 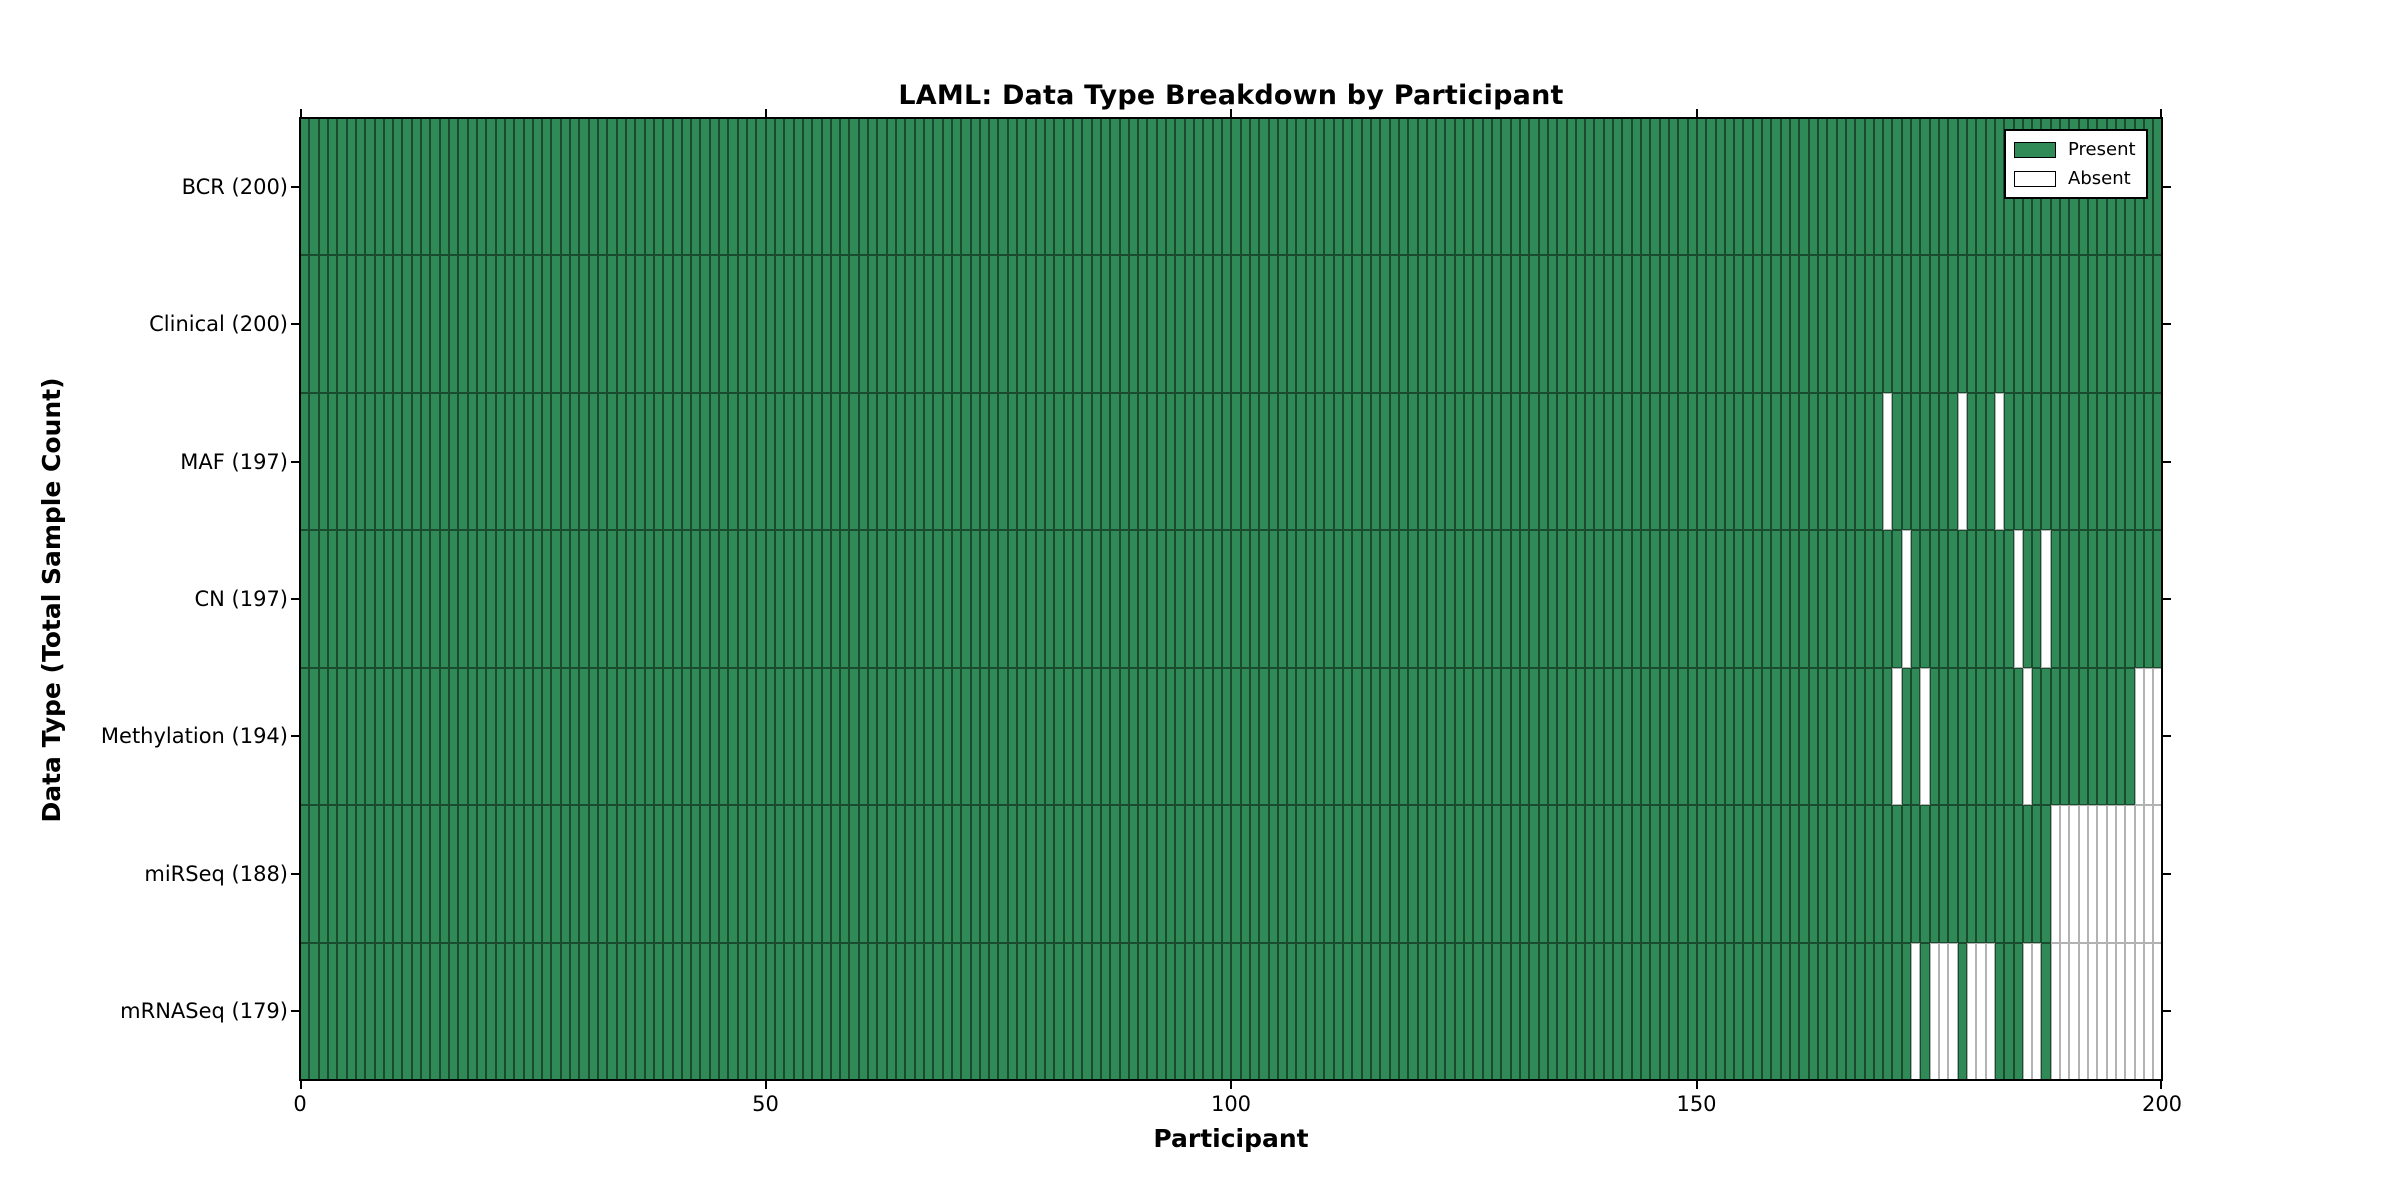 What do you see at coordinates (1231, 324) in the screenshot?
I see `matrix-row-clinical` at bounding box center [1231, 324].